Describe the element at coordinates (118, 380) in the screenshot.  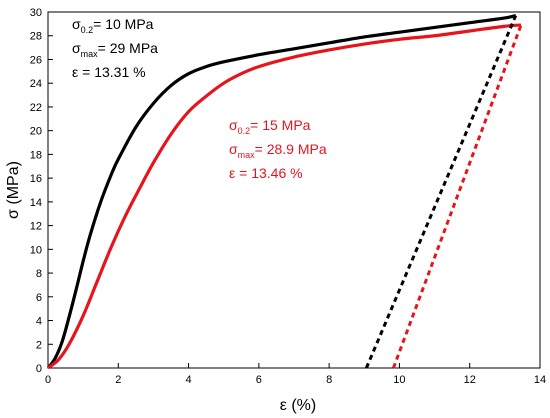
I see `x-tick-label: 2` at that location.